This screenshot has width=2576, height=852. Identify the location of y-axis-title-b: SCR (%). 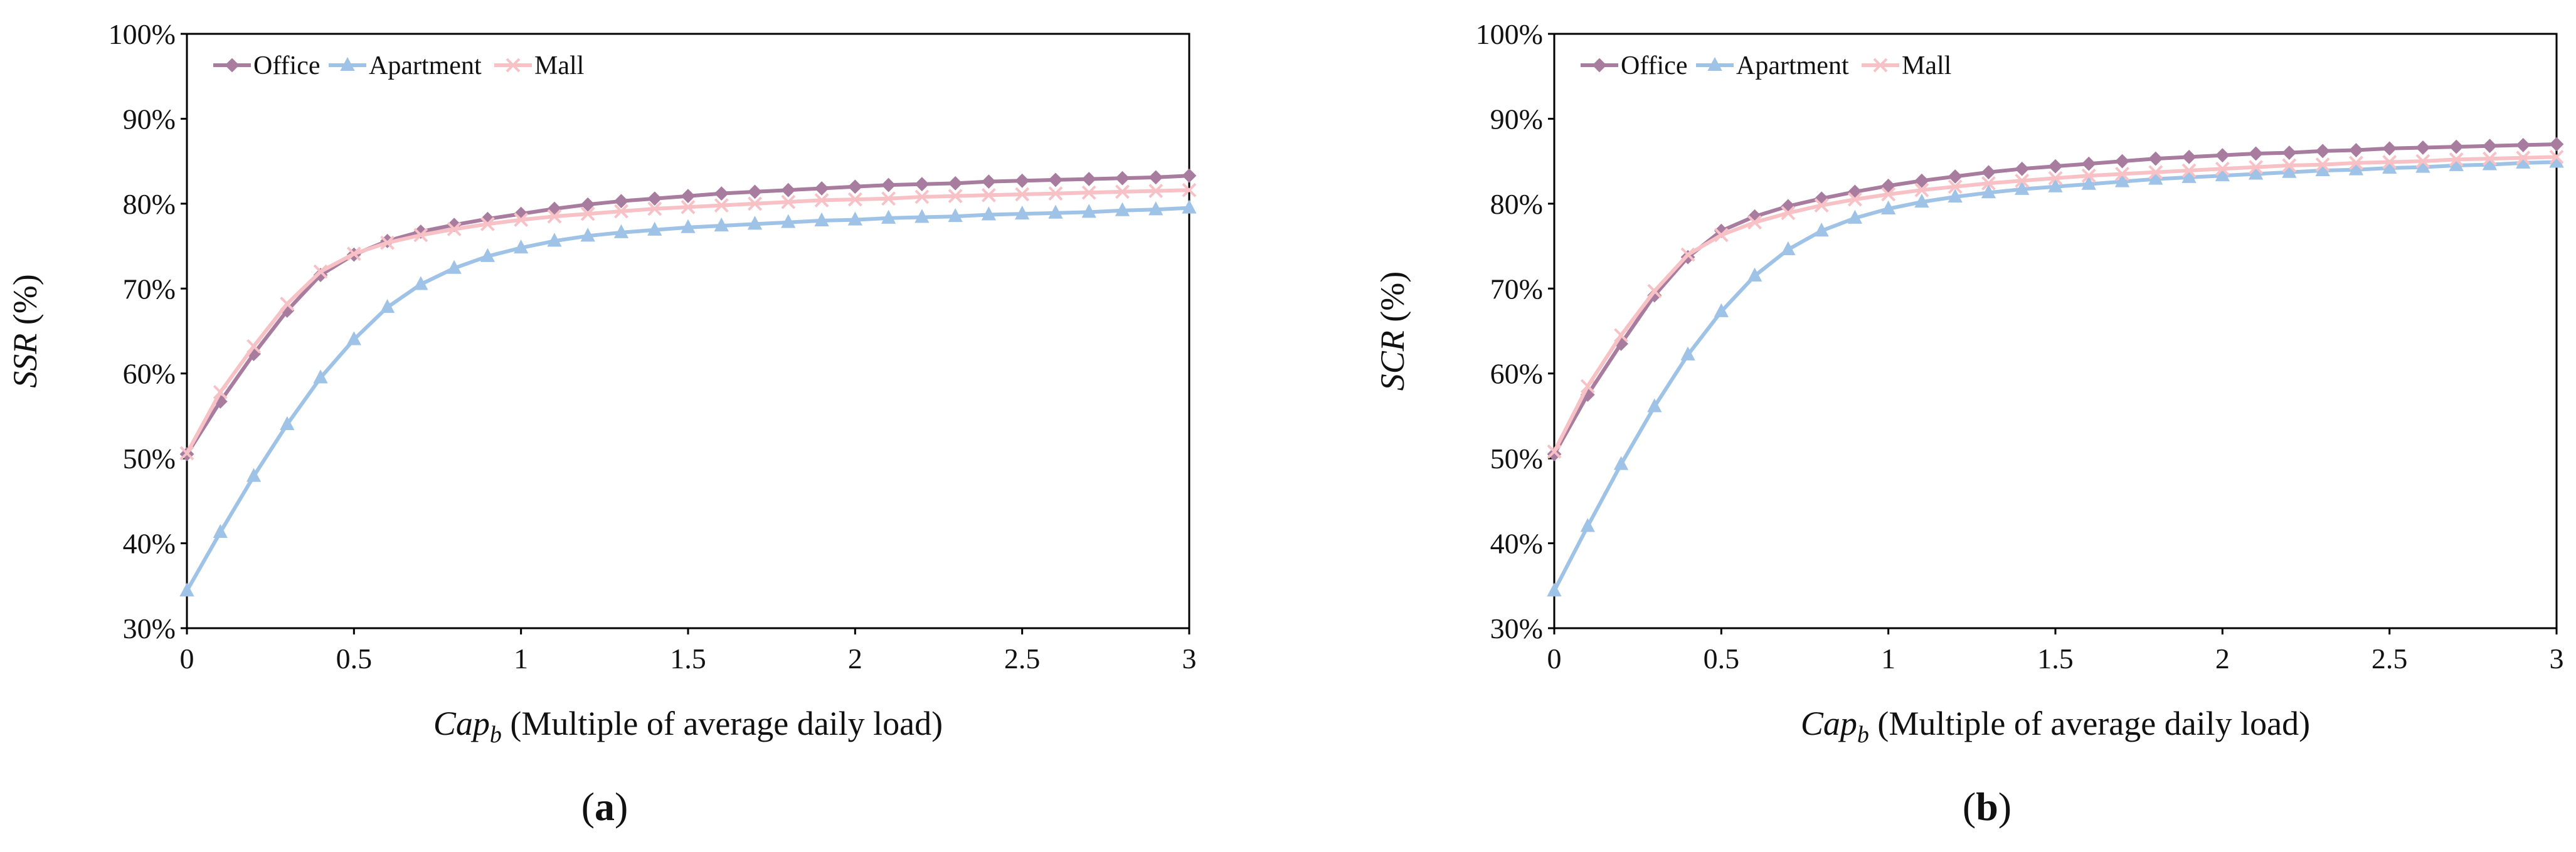
(1392, 331).